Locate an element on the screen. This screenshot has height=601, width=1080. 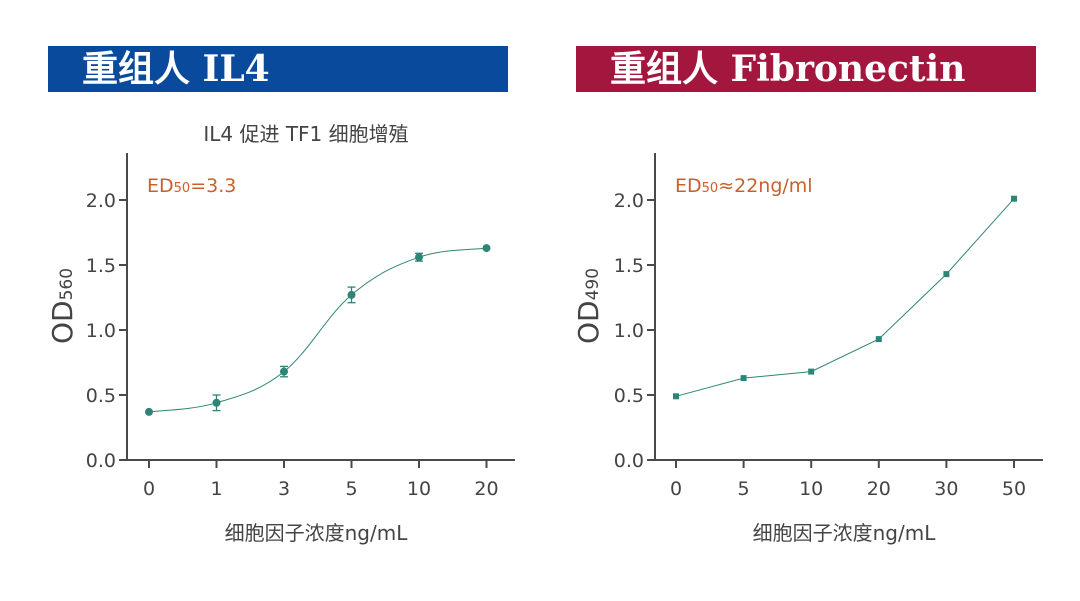
chart-2-x-tick-label: 30 is located at coordinates (946, 489).